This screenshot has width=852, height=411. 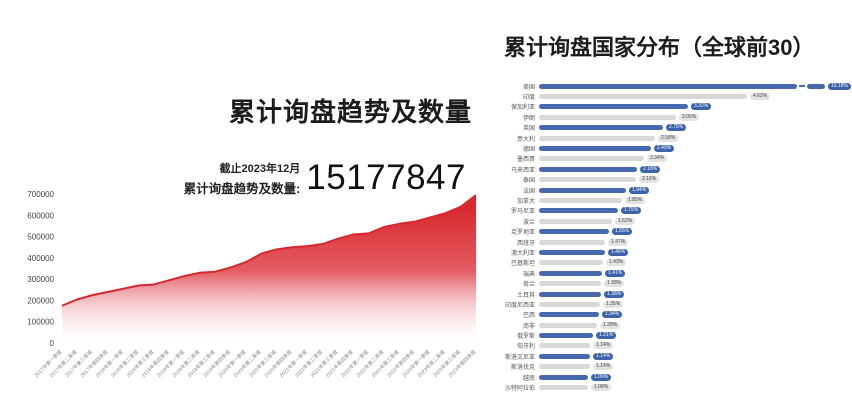 I want to click on total-block: 截止2023年12月 累计询盘趋势及数量: 15177847, so click(x=325, y=178).